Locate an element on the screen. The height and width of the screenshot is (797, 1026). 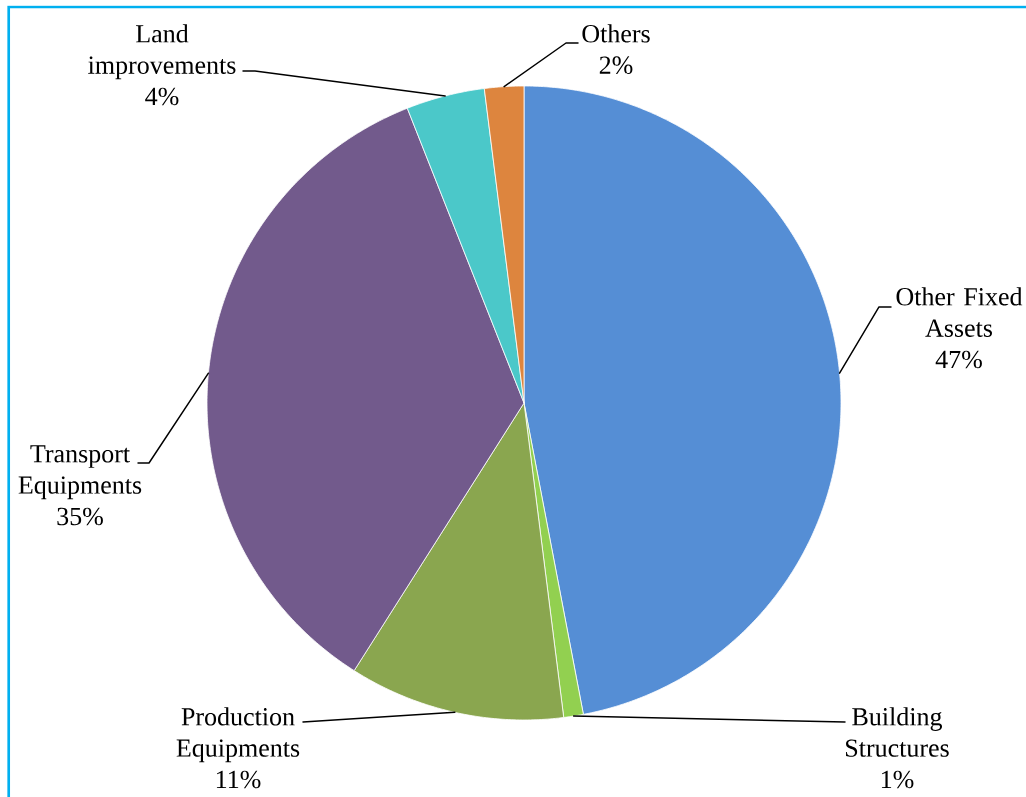
data-label: 1% is located at coordinates (897, 779).